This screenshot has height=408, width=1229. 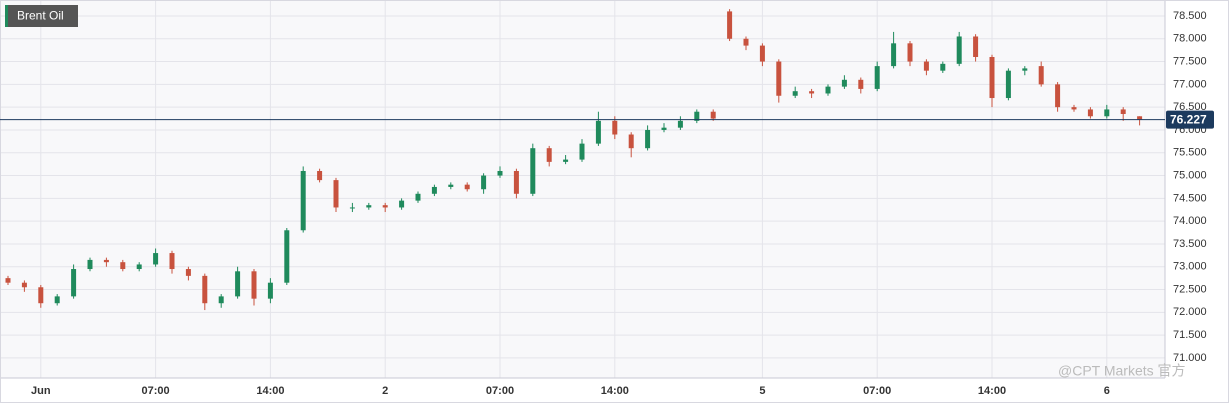 I want to click on y-tick-label: 77.500, so click(x=1190, y=61).